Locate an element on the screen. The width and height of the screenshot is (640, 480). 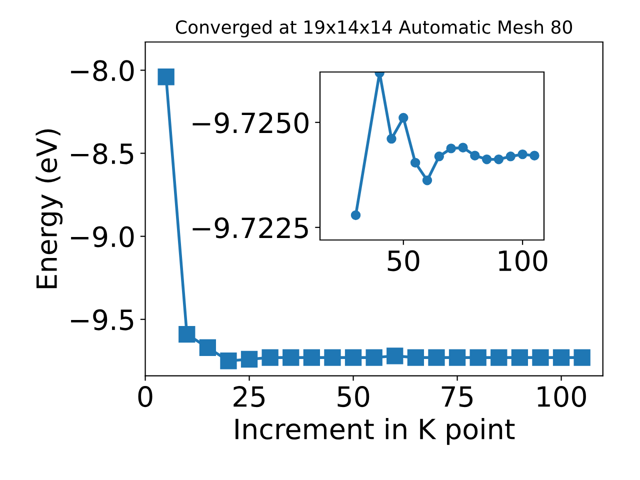
y-tick-label: −9.7225 is located at coordinates (250, 227).